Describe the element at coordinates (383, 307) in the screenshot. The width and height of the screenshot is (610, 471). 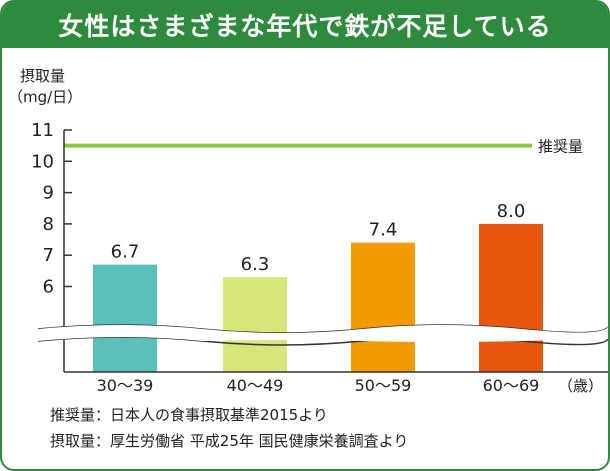
I see `bar-50～59` at that location.